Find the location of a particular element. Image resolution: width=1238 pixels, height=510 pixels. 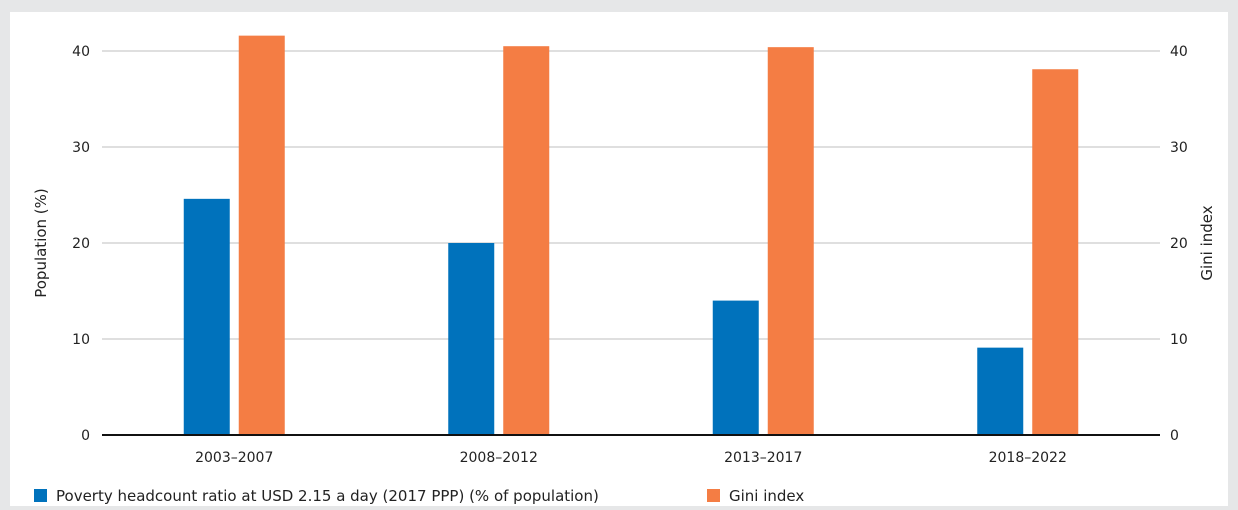

right-tick-label: 0 is located at coordinates (1174, 436).